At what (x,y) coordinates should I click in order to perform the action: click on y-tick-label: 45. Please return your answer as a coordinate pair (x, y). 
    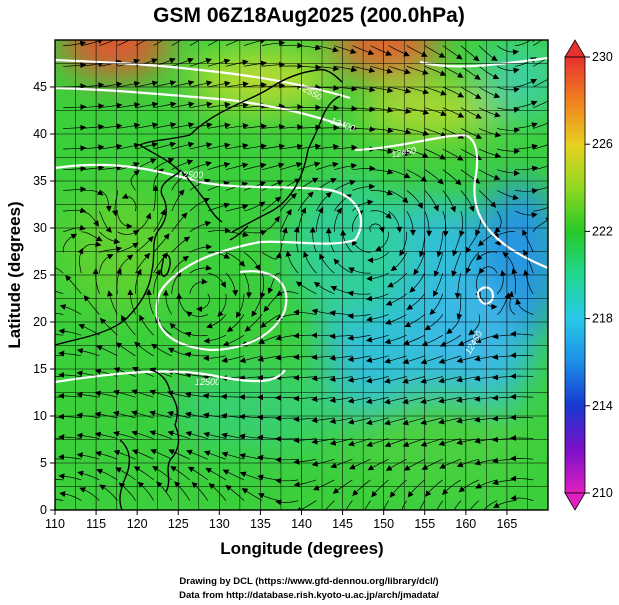
    Looking at the image, I should click on (40, 87).